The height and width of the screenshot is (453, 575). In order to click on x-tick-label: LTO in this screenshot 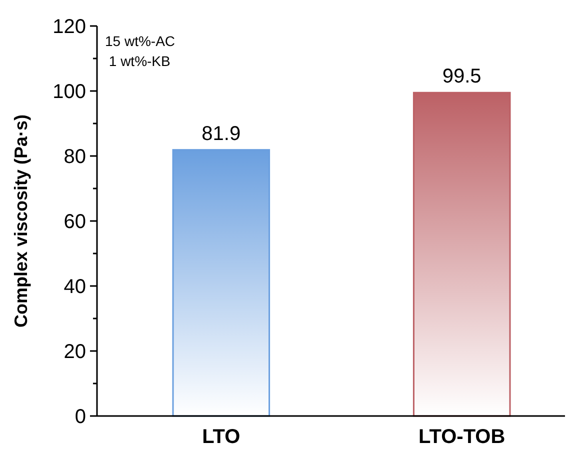, I will do `click(221, 437)`.